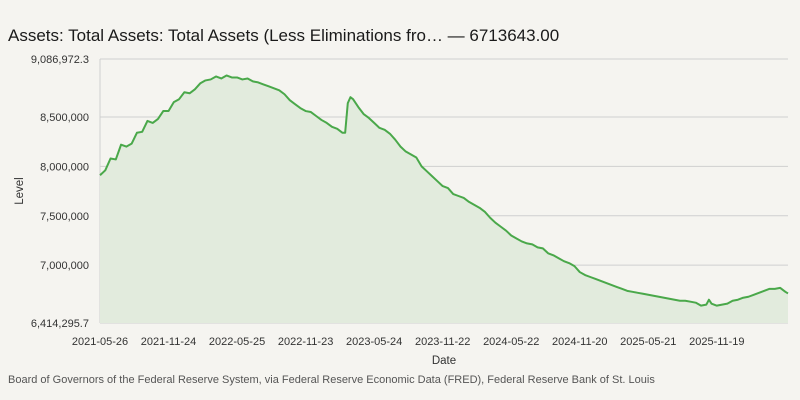  I want to click on y-tick-label: 6,414,295.7, so click(60, 324).